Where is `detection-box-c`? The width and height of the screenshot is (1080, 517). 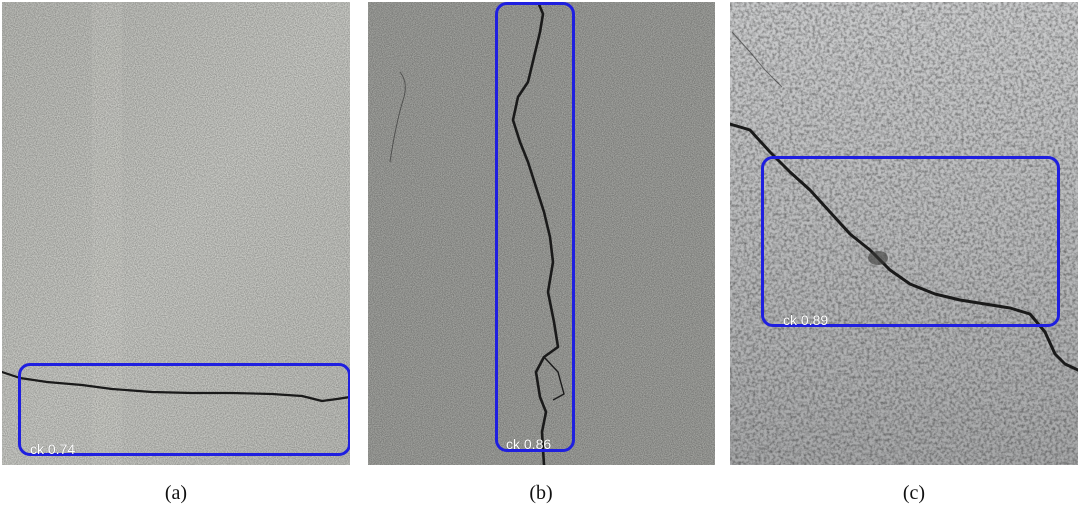
detection-box-c is located at coordinates (910, 241).